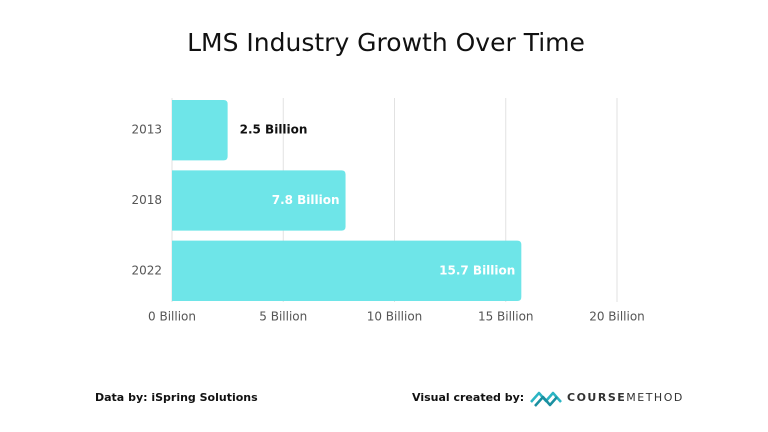 This screenshot has height=432, width=768. I want to click on category-label: 2022, so click(146, 270).